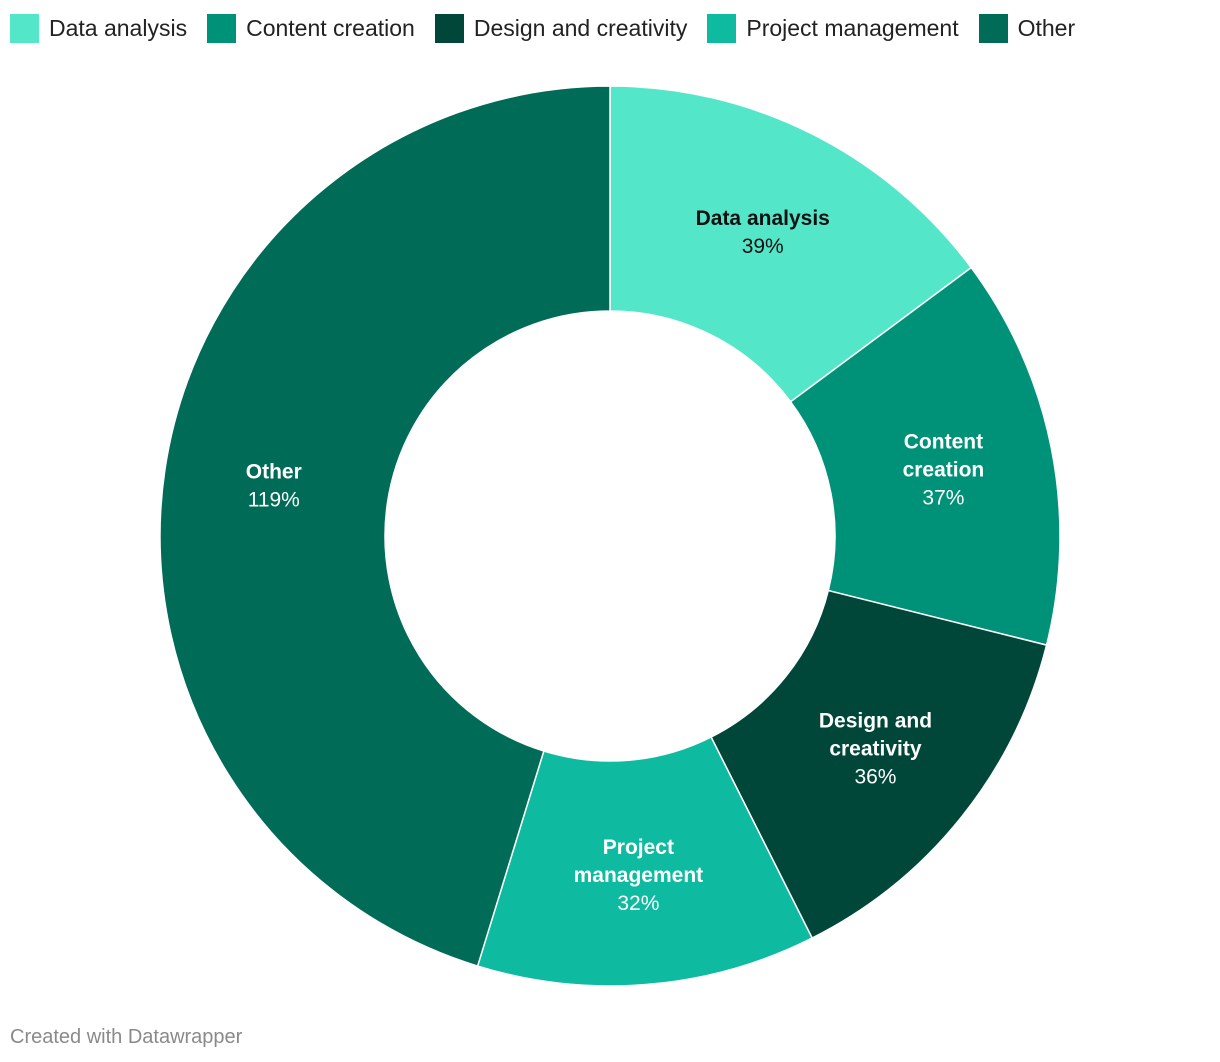 This screenshot has height=1062, width=1220. What do you see at coordinates (763, 232) in the screenshot?
I see `slice-label-data-analysis: Data analysis 39%` at bounding box center [763, 232].